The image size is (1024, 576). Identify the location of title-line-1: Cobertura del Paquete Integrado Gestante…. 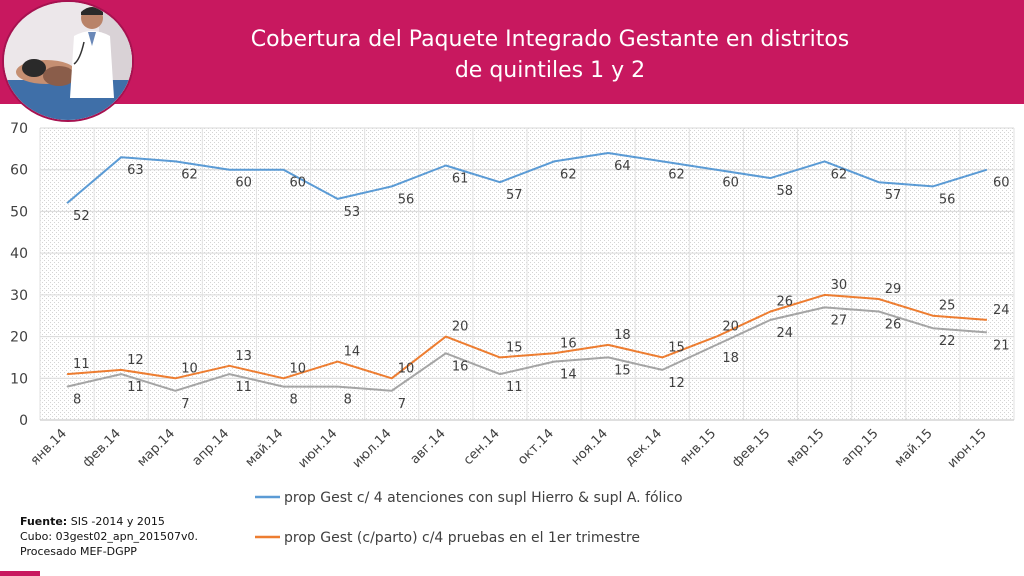
(550, 39).